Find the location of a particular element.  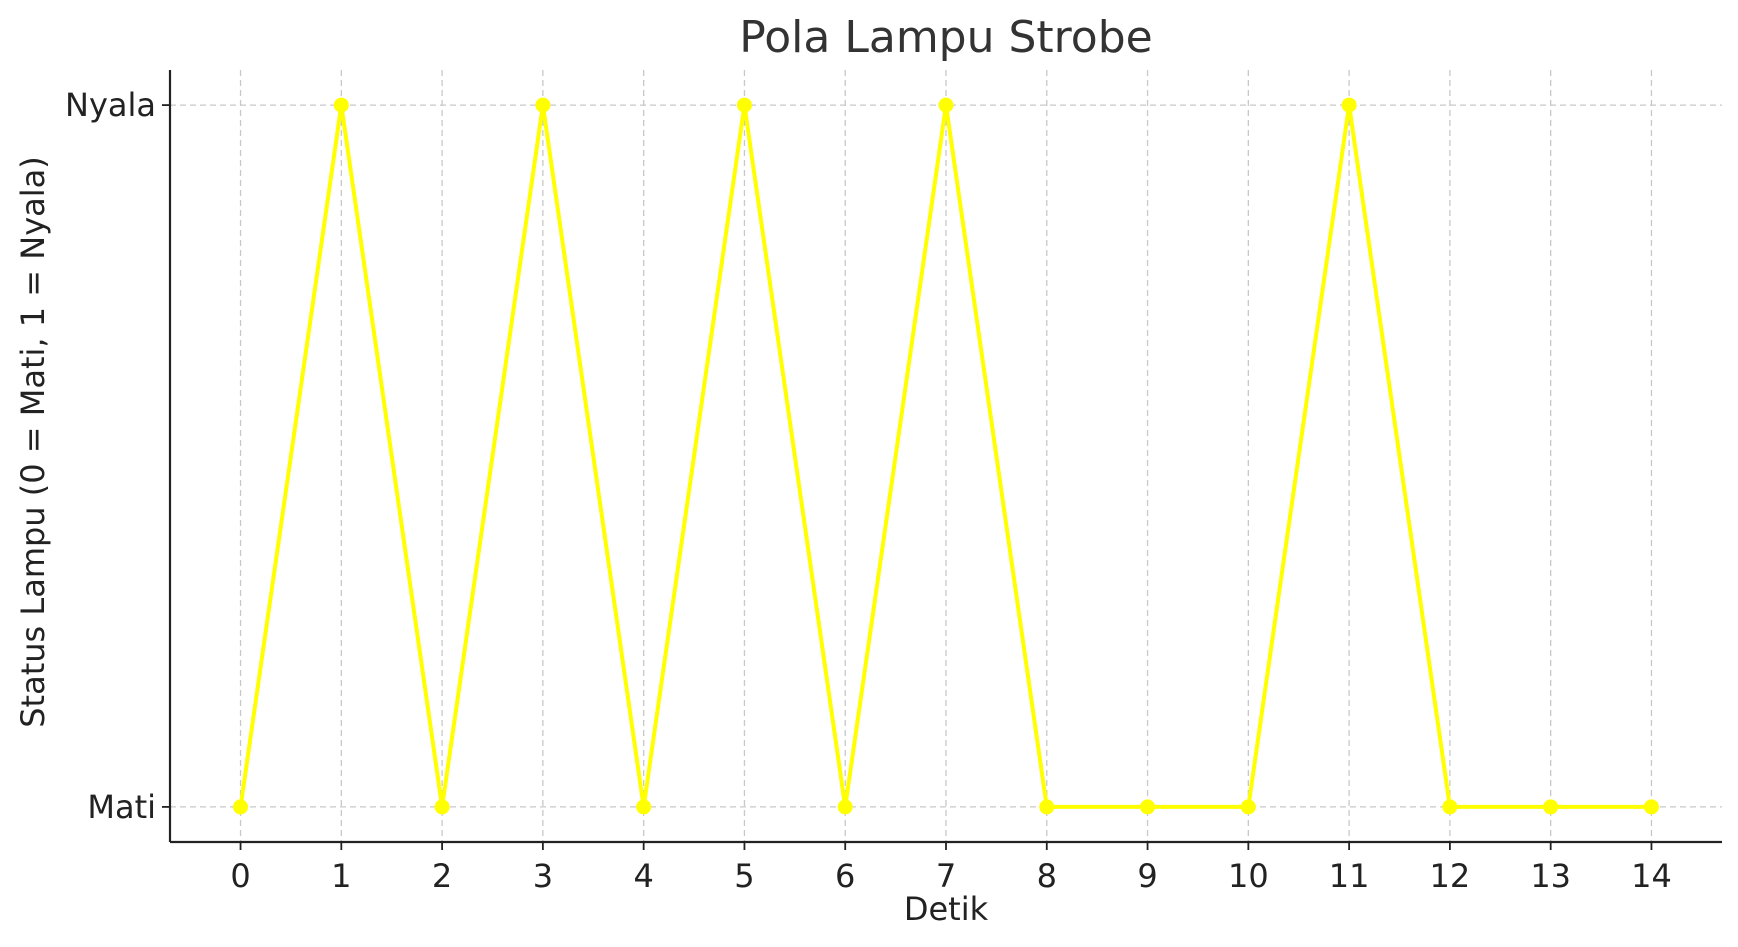

x-tick-label: 4 is located at coordinates (643, 876).